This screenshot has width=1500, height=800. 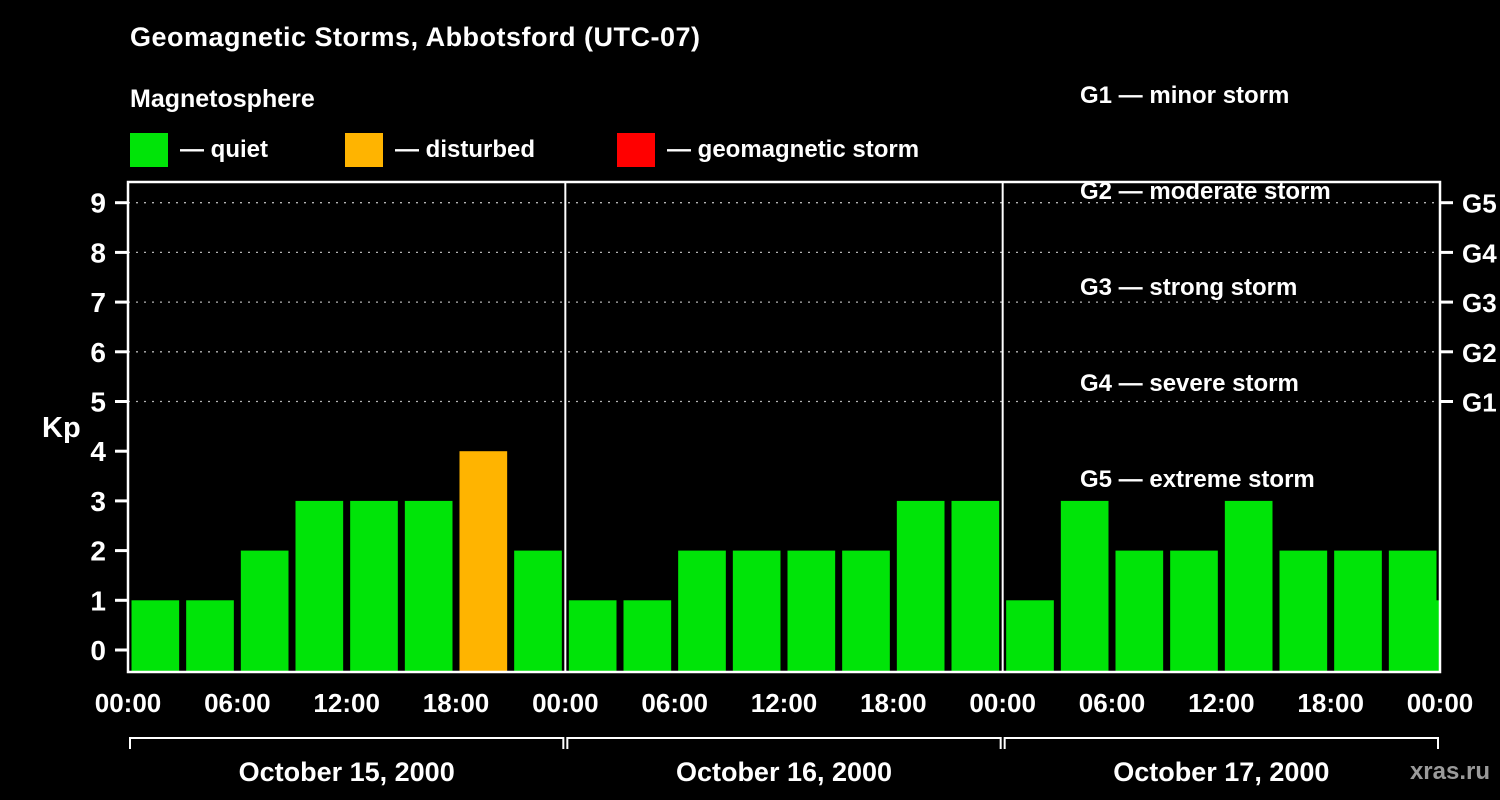 I want to click on page-title: Geomagnetic Storms, Abbotsford (UTC-07), so click(x=415, y=37).